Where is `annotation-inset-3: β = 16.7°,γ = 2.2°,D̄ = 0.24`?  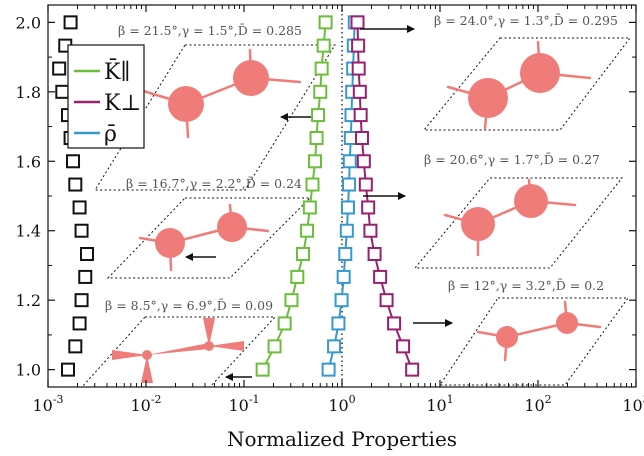 annotation-inset-3: β = 16.7°,γ = 2.2°,D̄ = 0.24 is located at coordinates (214, 183).